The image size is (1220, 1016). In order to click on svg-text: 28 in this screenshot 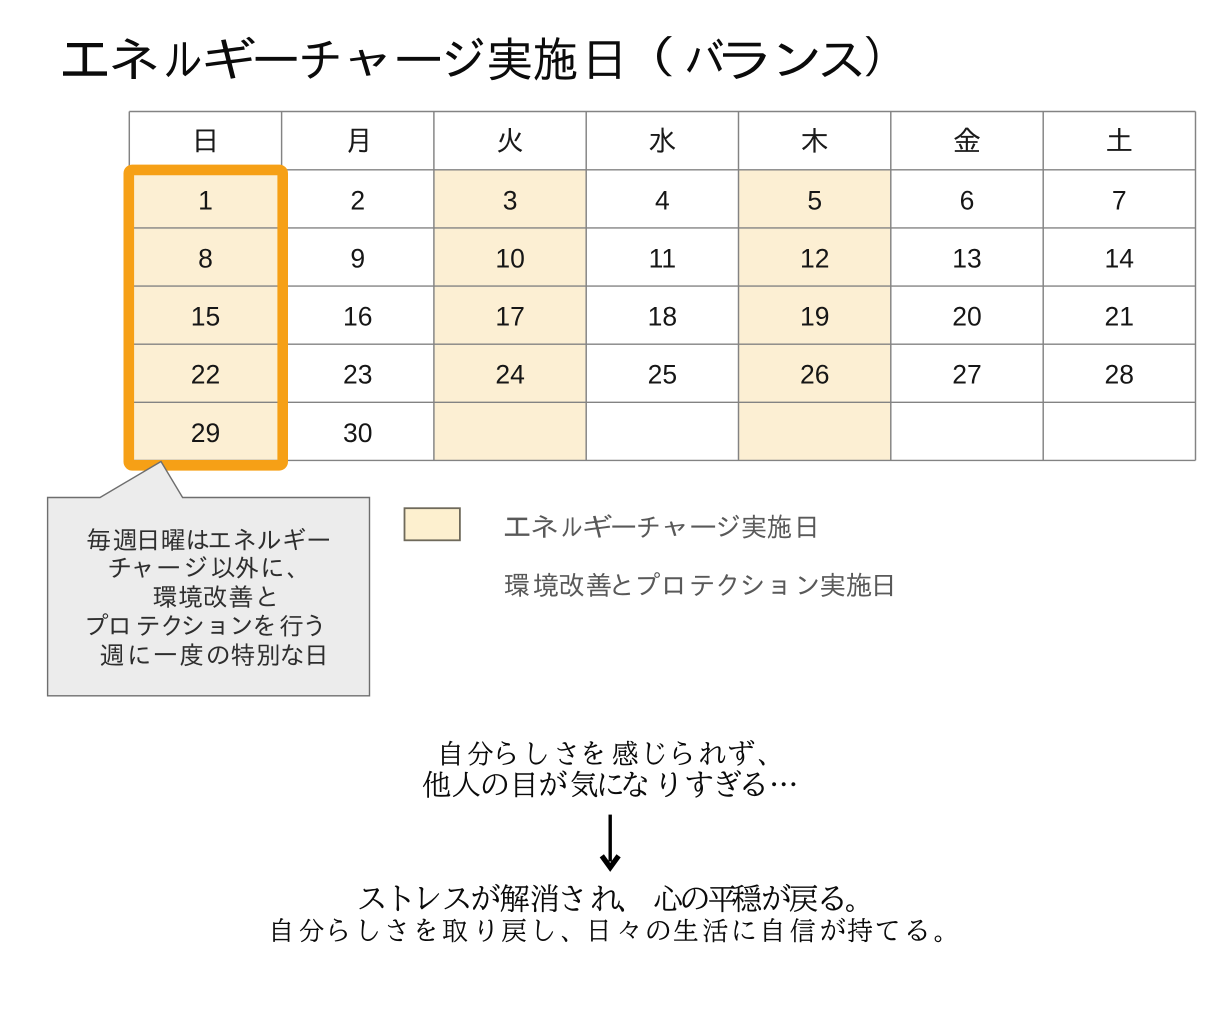, I will do `click(1119, 375)`.